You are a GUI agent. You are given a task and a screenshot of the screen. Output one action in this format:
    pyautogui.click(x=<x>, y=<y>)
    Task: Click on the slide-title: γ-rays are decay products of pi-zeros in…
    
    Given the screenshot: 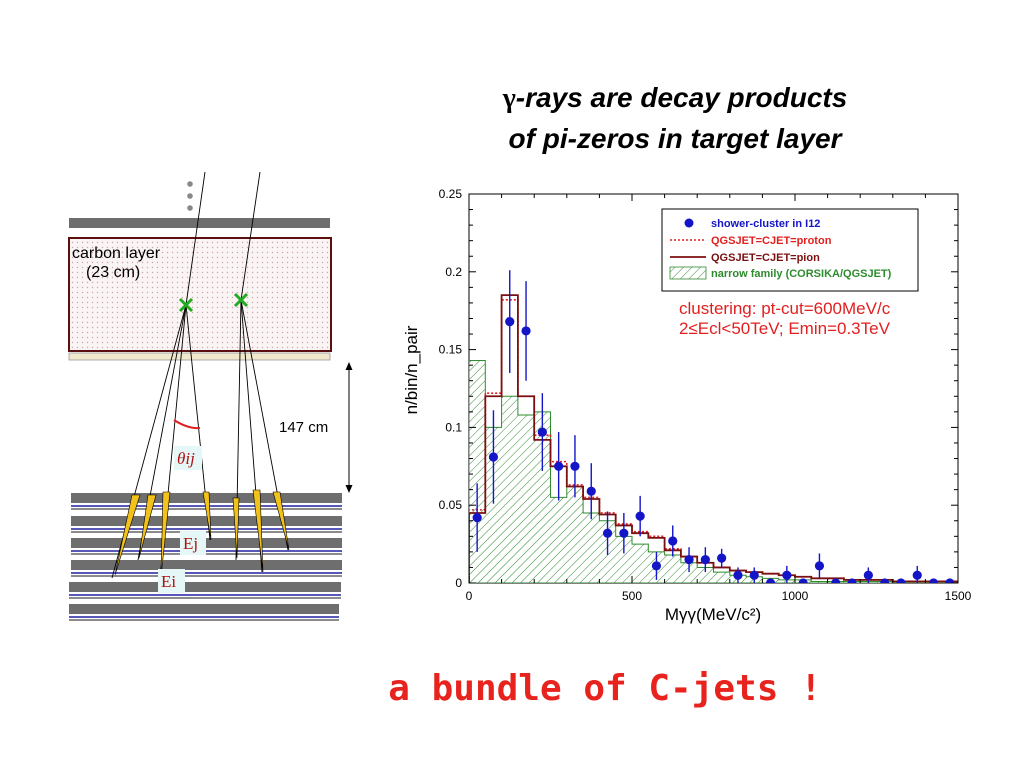 What is the action you would take?
    pyautogui.click(x=675, y=118)
    